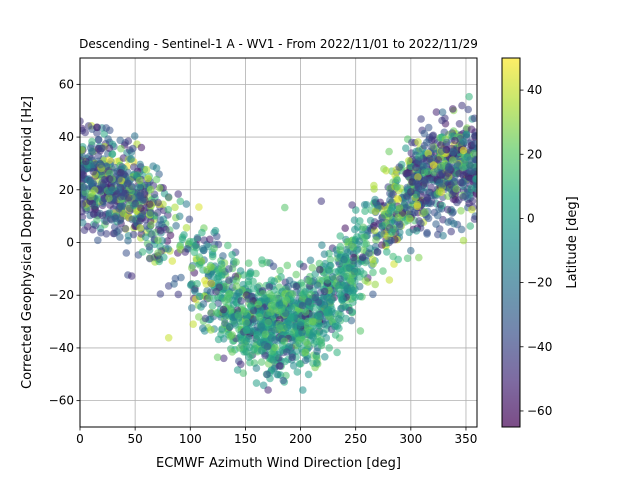 The image size is (640, 480). I want to click on y-tick-label: −20, so click(61, 295).